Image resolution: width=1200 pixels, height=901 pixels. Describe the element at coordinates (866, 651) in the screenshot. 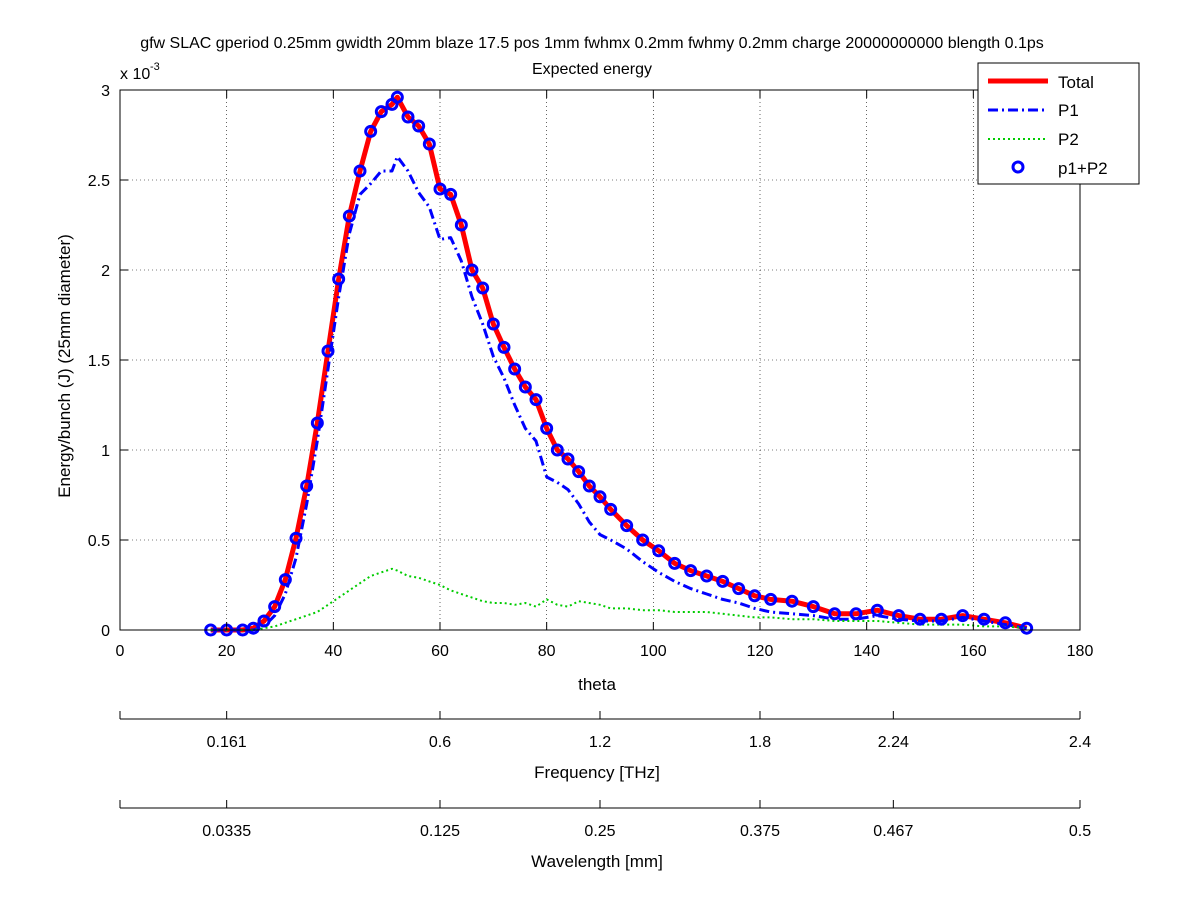

I see `x-tick-label: 140` at that location.